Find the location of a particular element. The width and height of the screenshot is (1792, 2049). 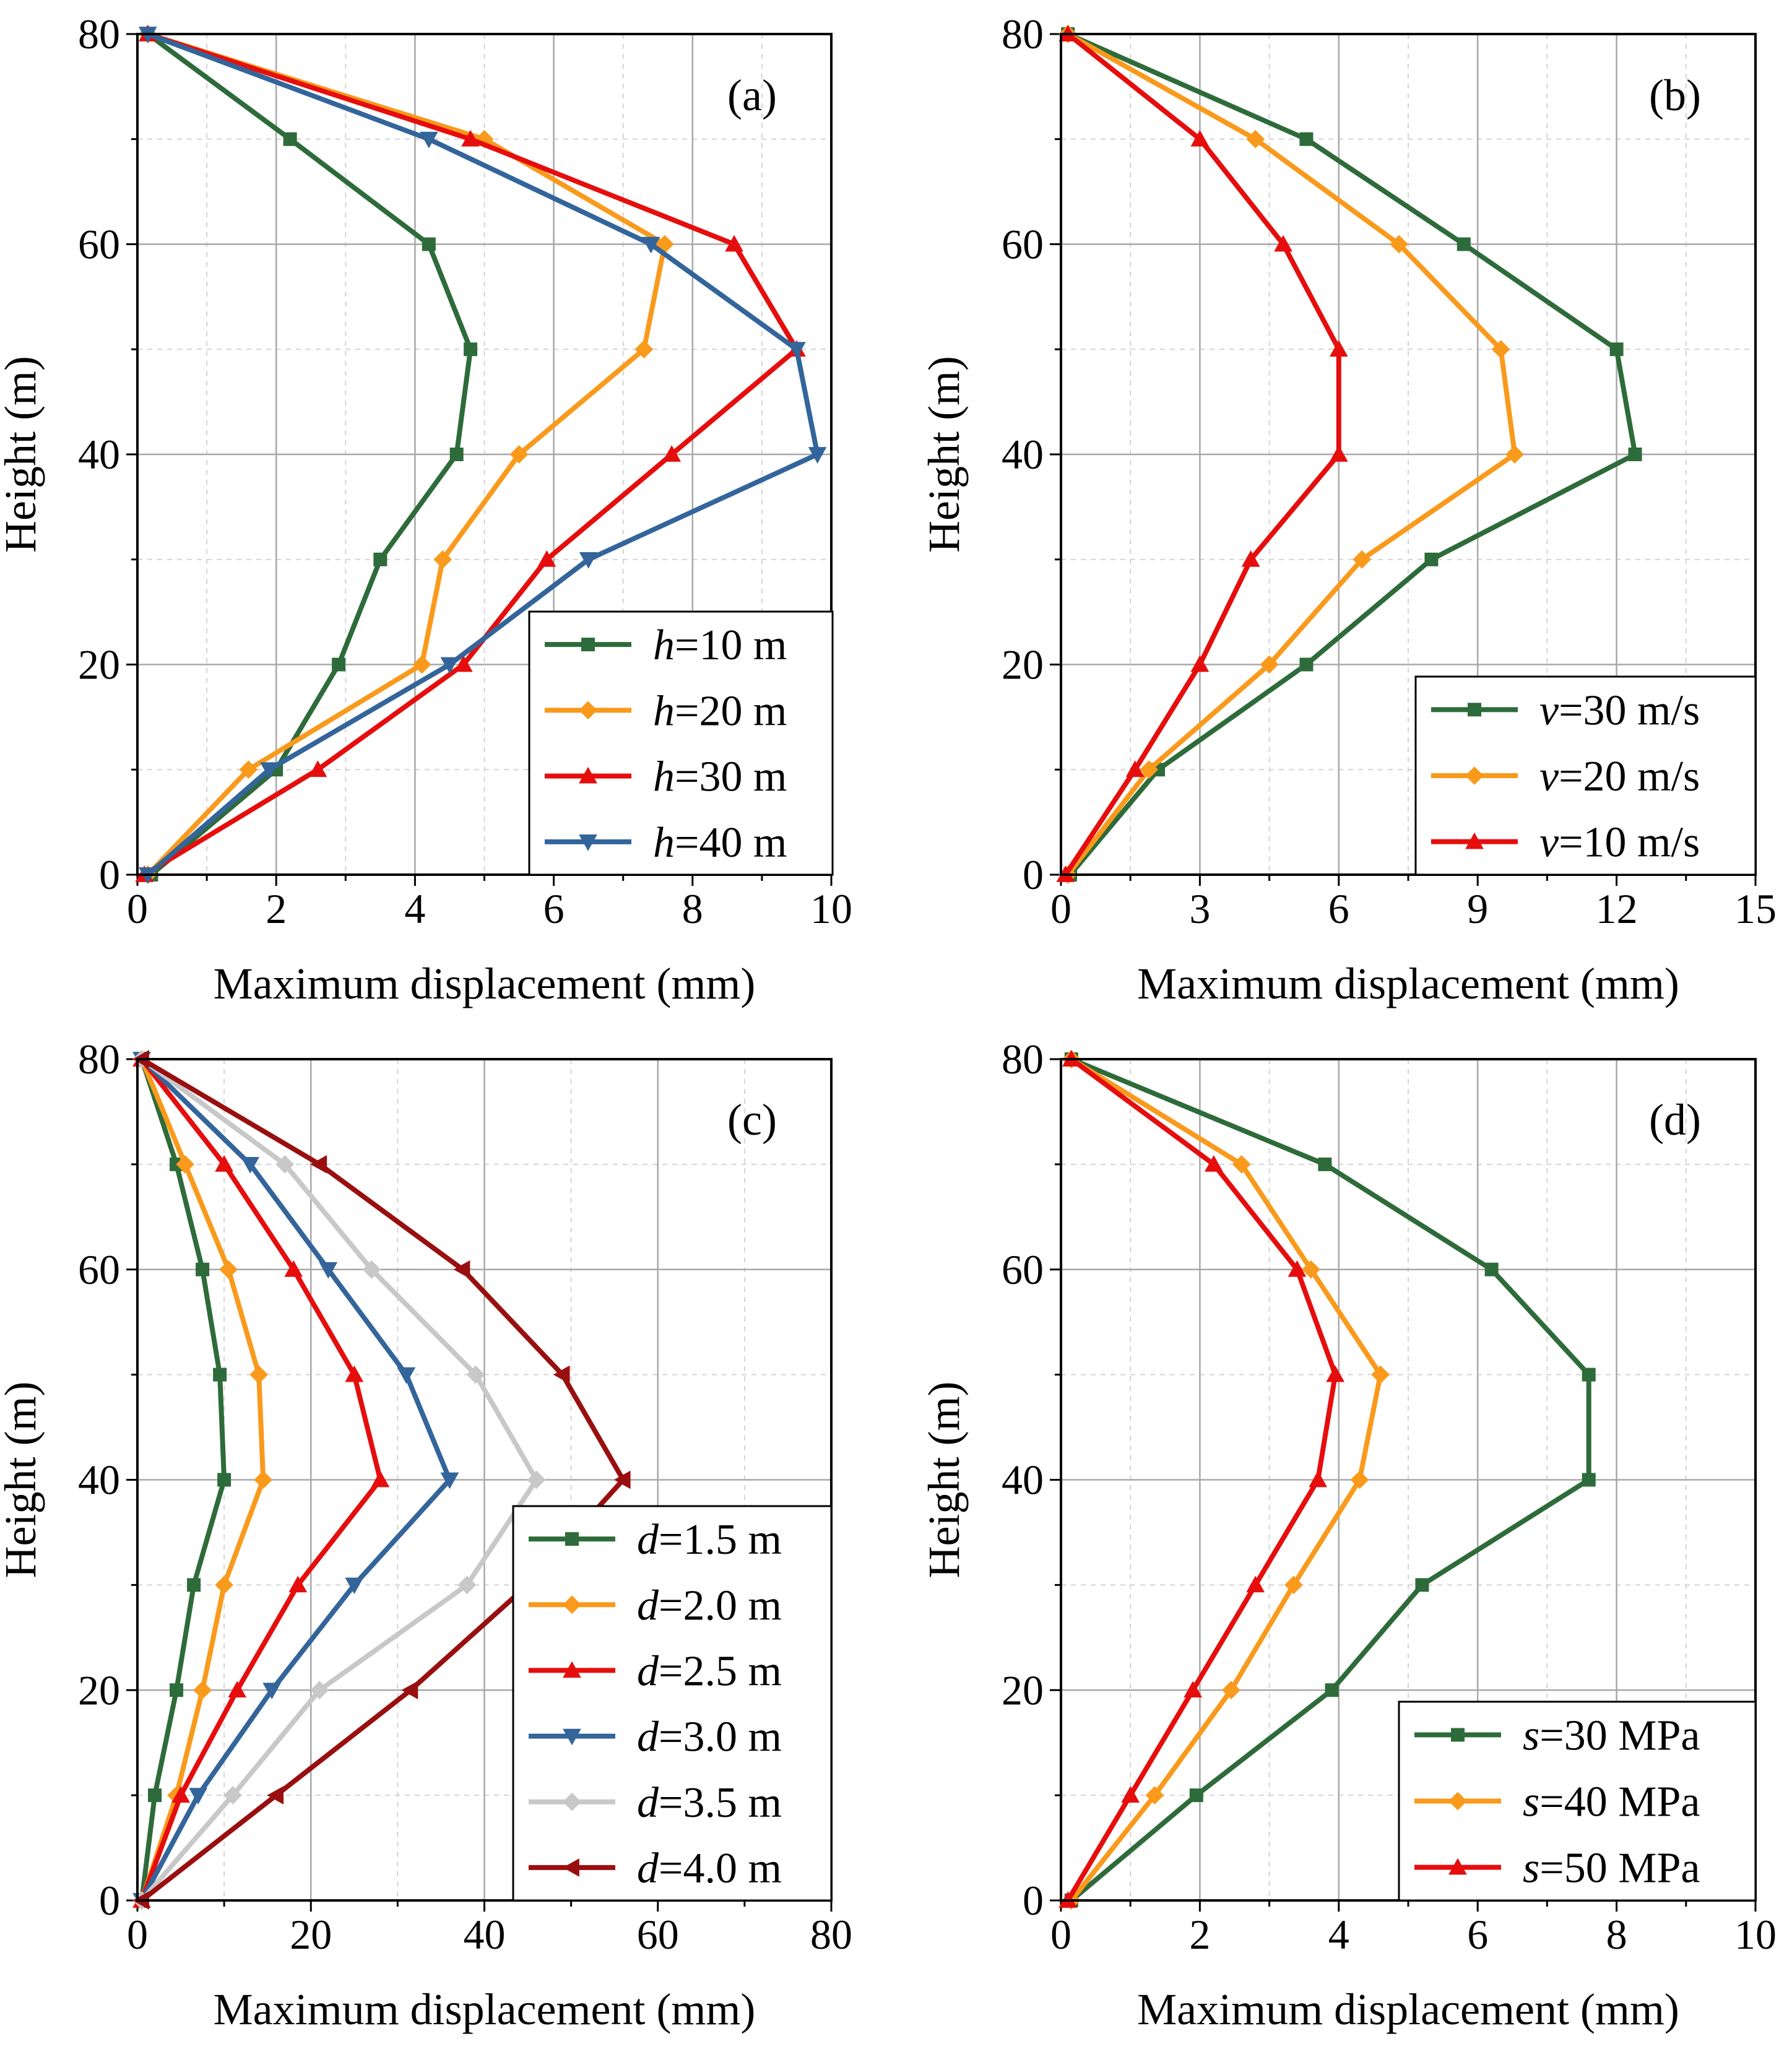

legend-label: v=10 m/s is located at coordinates (1619, 843).